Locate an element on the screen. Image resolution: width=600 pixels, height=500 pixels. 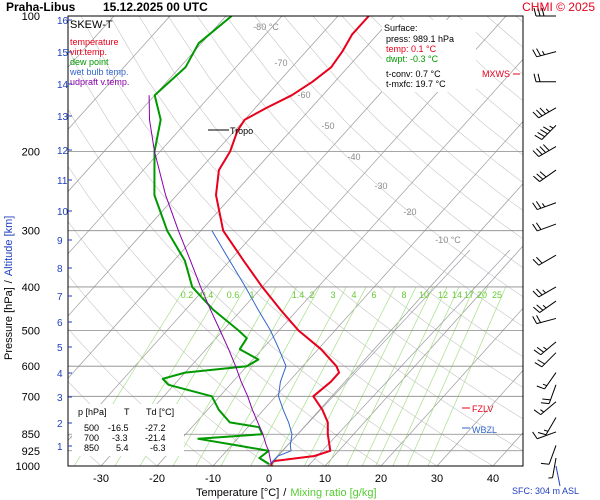
mixing-ratio-label: 25 is located at coordinates (497, 295).